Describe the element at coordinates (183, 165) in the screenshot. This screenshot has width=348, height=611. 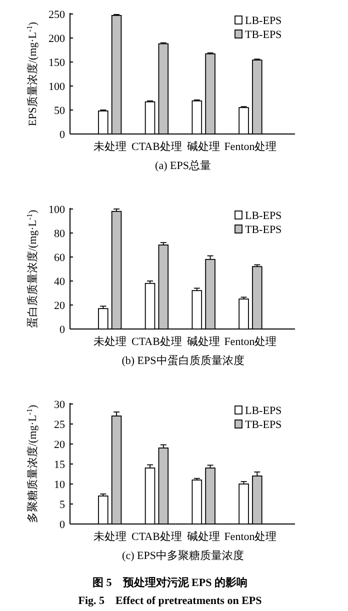
I see `text: (a) EPS总量` at that location.